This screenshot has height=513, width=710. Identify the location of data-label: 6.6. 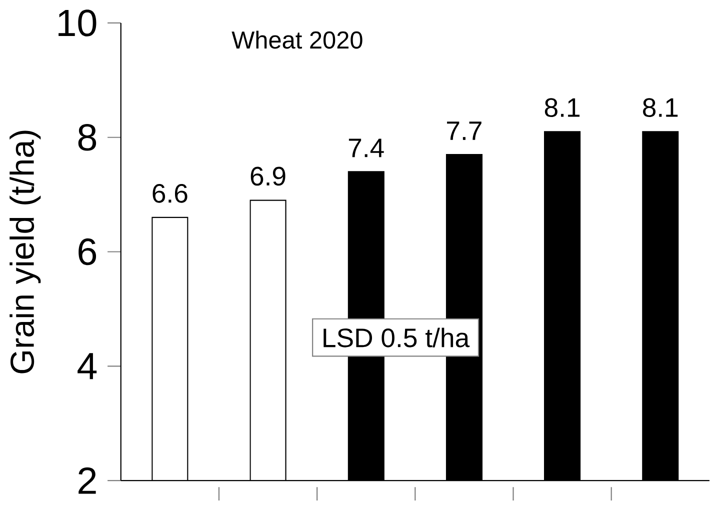
(170, 193).